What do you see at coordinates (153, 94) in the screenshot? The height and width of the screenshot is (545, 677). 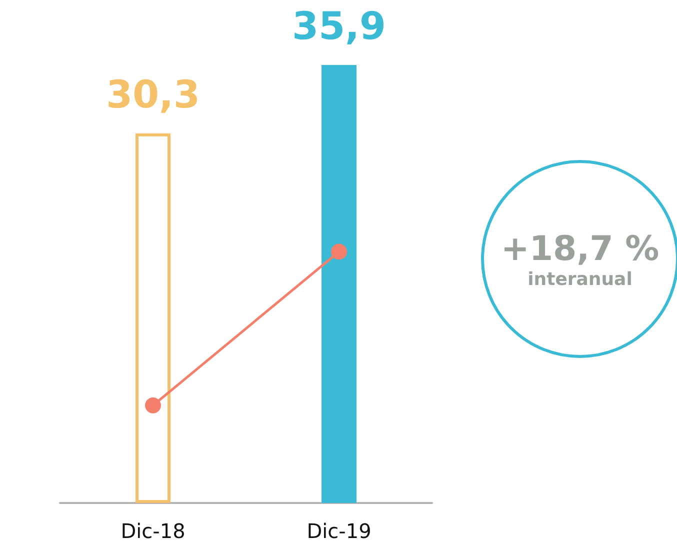 I see `data-label: 30,3` at bounding box center [153, 94].